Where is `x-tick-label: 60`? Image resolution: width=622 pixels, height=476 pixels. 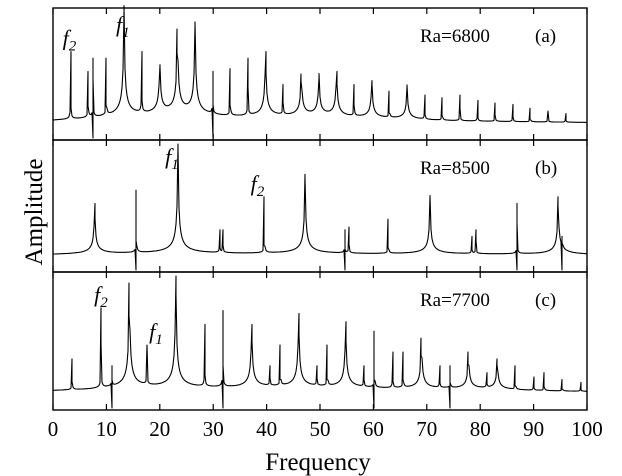 x-tick-label: 60 is located at coordinates (373, 429).